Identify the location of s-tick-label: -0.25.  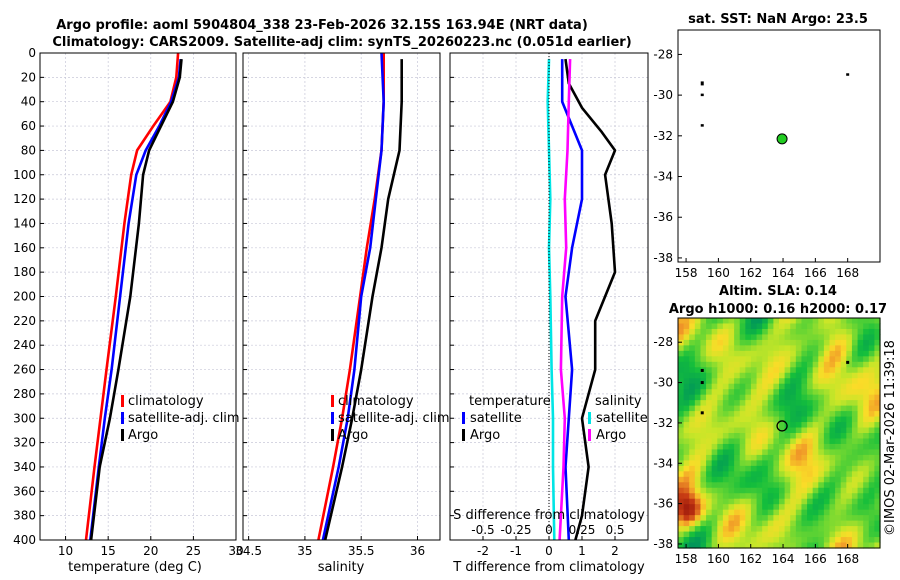
(515, 530).